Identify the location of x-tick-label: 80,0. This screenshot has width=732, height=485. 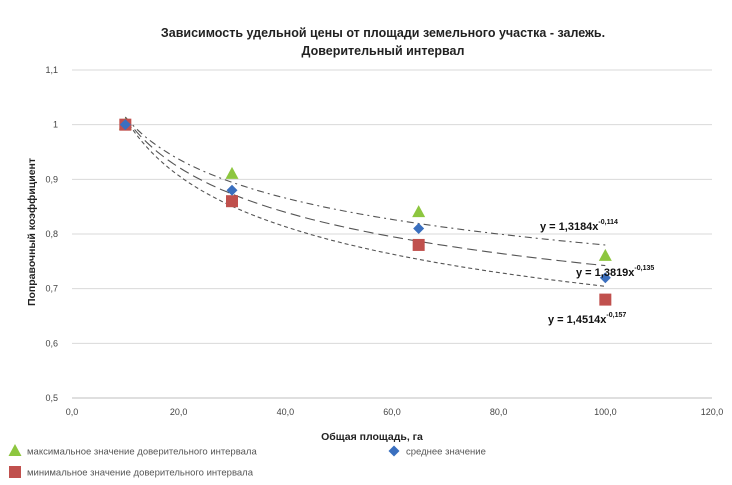
(499, 412).